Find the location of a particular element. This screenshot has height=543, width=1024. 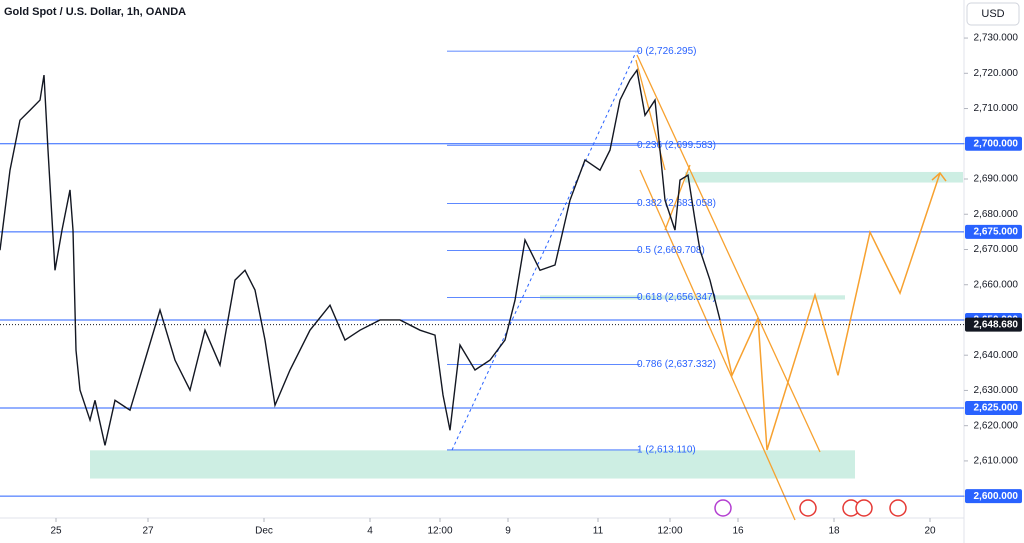

x-tick-label: Dec is located at coordinates (264, 531).